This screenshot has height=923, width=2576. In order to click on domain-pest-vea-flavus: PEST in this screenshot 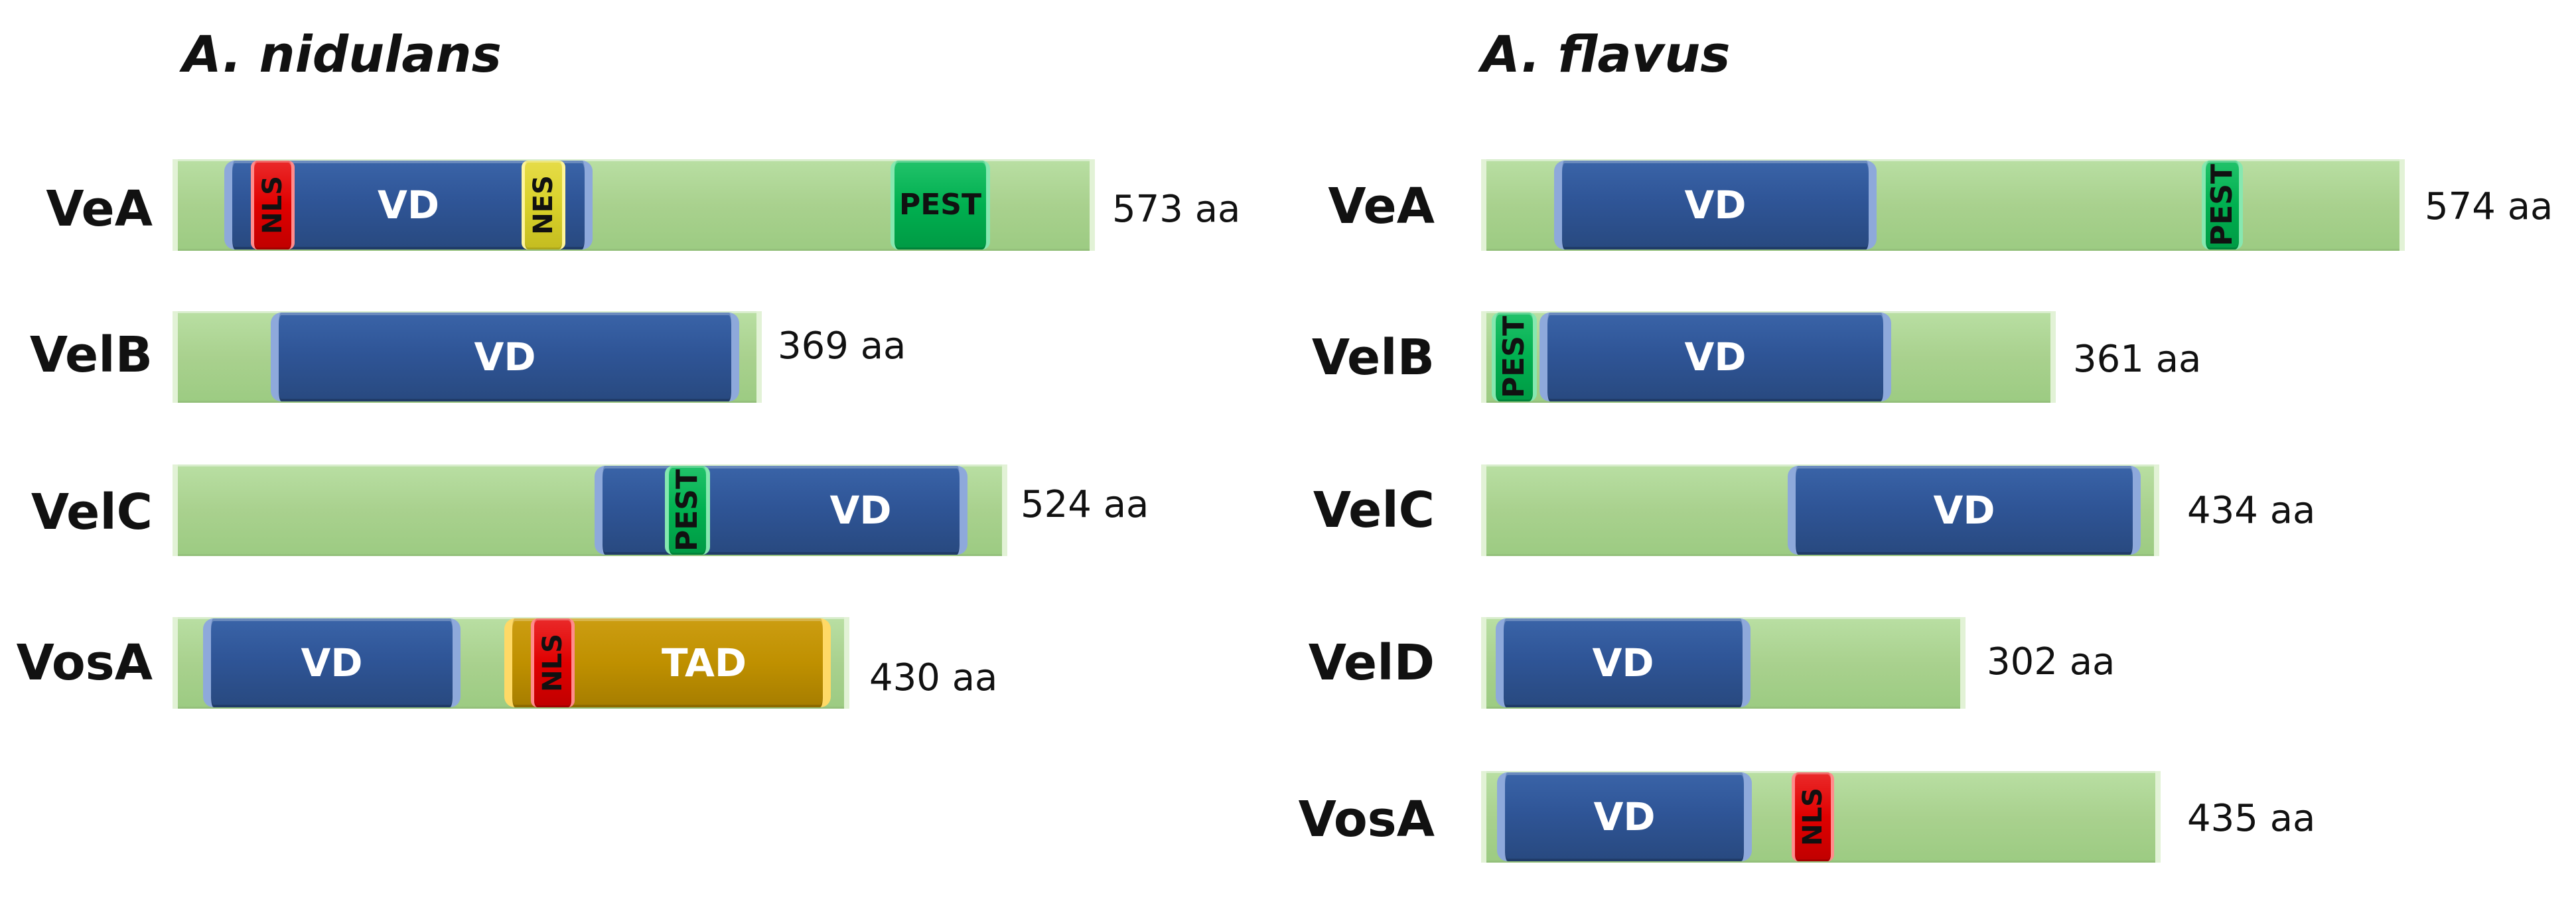, I will do `click(2222, 205)`.